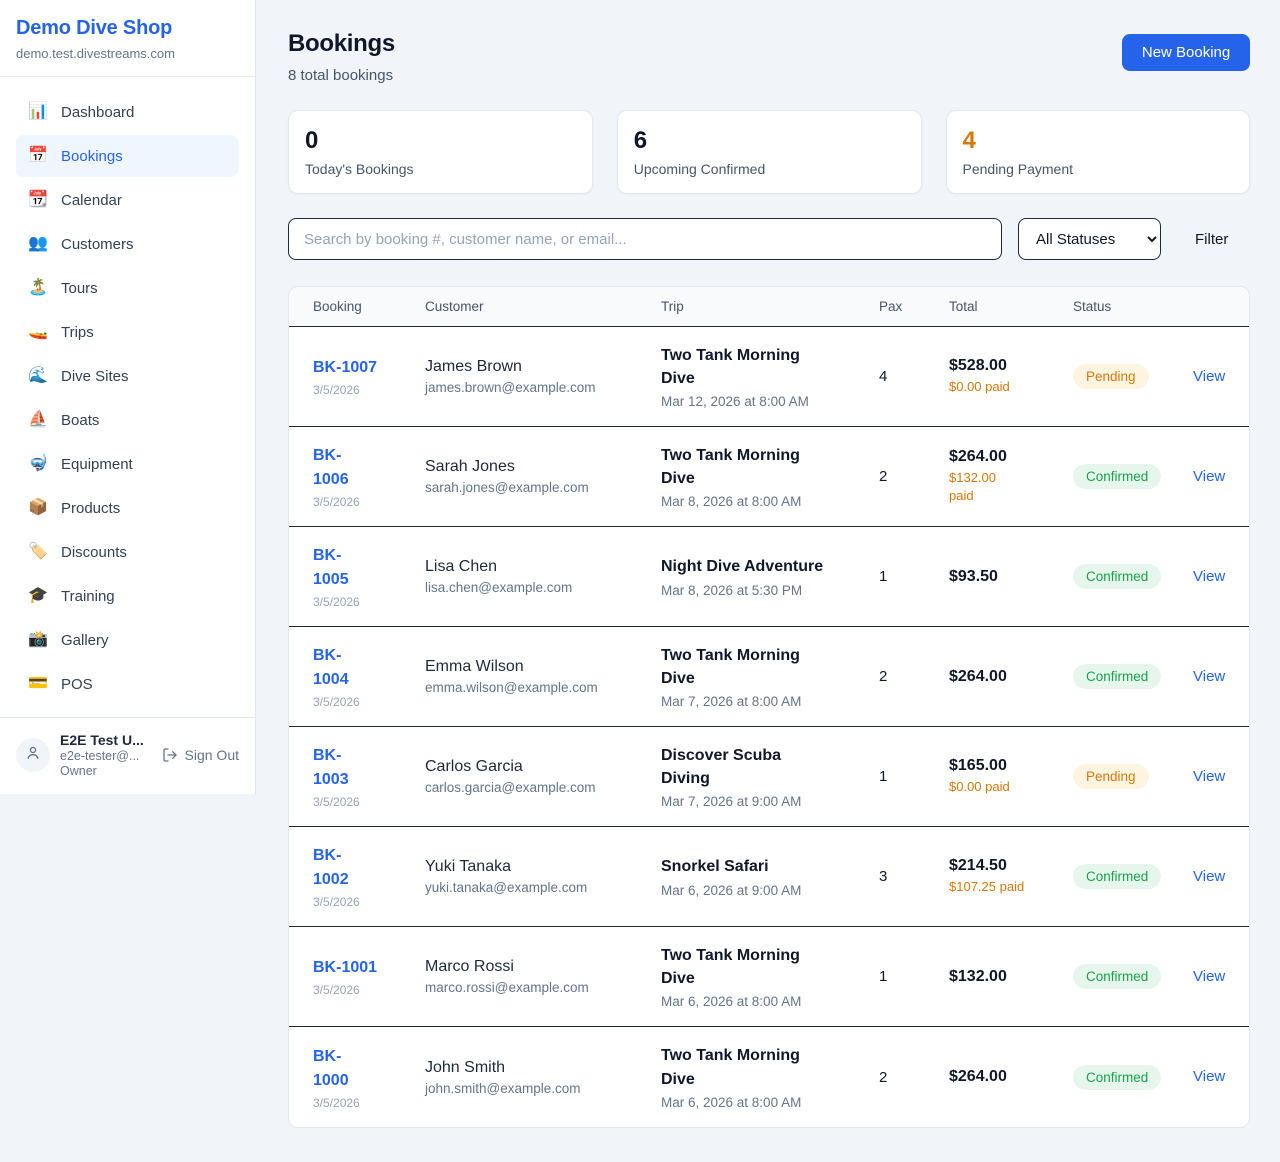 The width and height of the screenshot is (1280, 1162). What do you see at coordinates (331, 867) in the screenshot?
I see `booking-id-link: BK- 1002` at bounding box center [331, 867].